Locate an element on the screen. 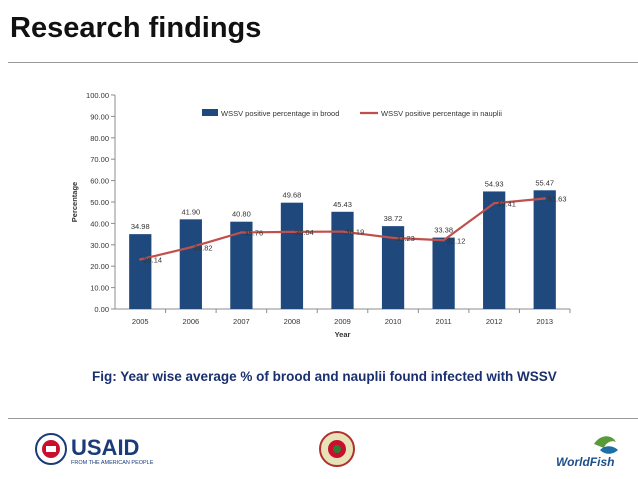 This screenshot has height=479, width=638. y-tick-label: 40.00 is located at coordinates (99, 223).